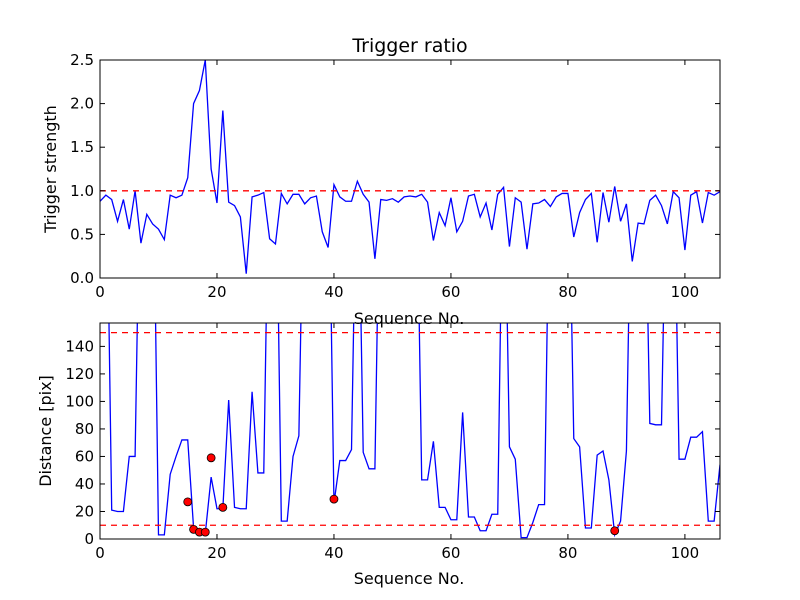 The height and width of the screenshot is (600, 800). What do you see at coordinates (82, 147) in the screenshot?
I see `y-tick-label: 1.5` at bounding box center [82, 147].